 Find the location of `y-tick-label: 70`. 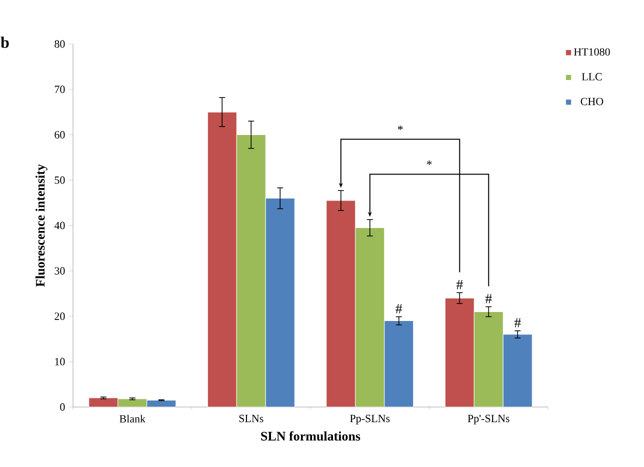

y-tick-label: 70 is located at coordinates (59, 90).